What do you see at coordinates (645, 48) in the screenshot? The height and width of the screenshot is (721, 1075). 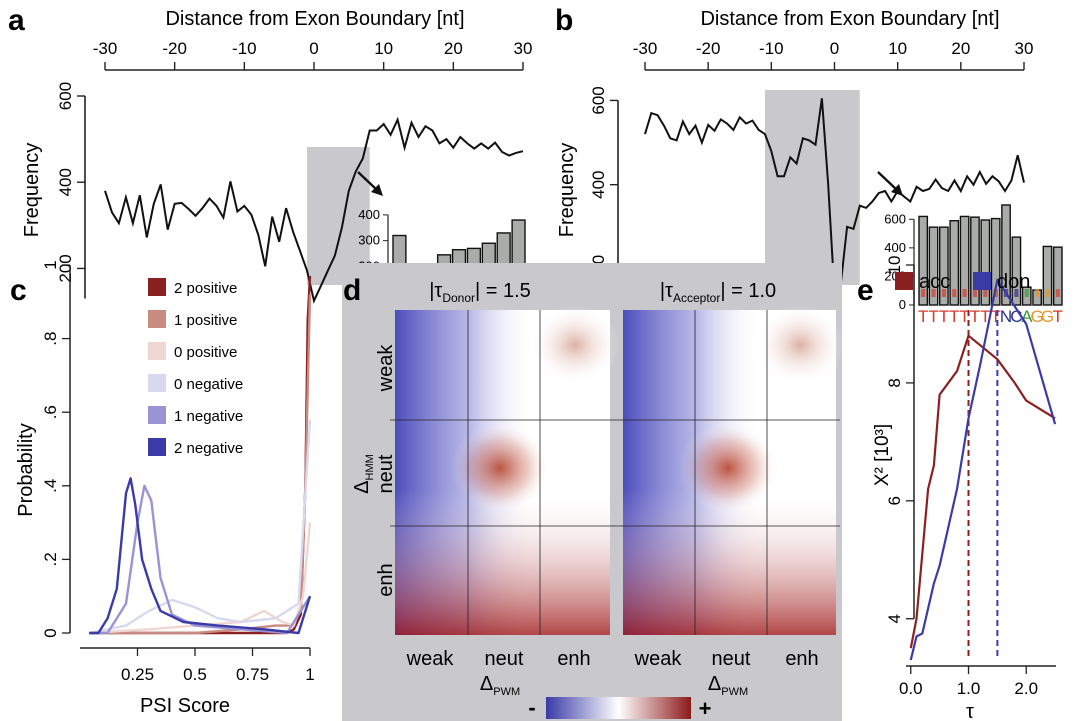 I see `x-tick-label: -30` at bounding box center [645, 48].